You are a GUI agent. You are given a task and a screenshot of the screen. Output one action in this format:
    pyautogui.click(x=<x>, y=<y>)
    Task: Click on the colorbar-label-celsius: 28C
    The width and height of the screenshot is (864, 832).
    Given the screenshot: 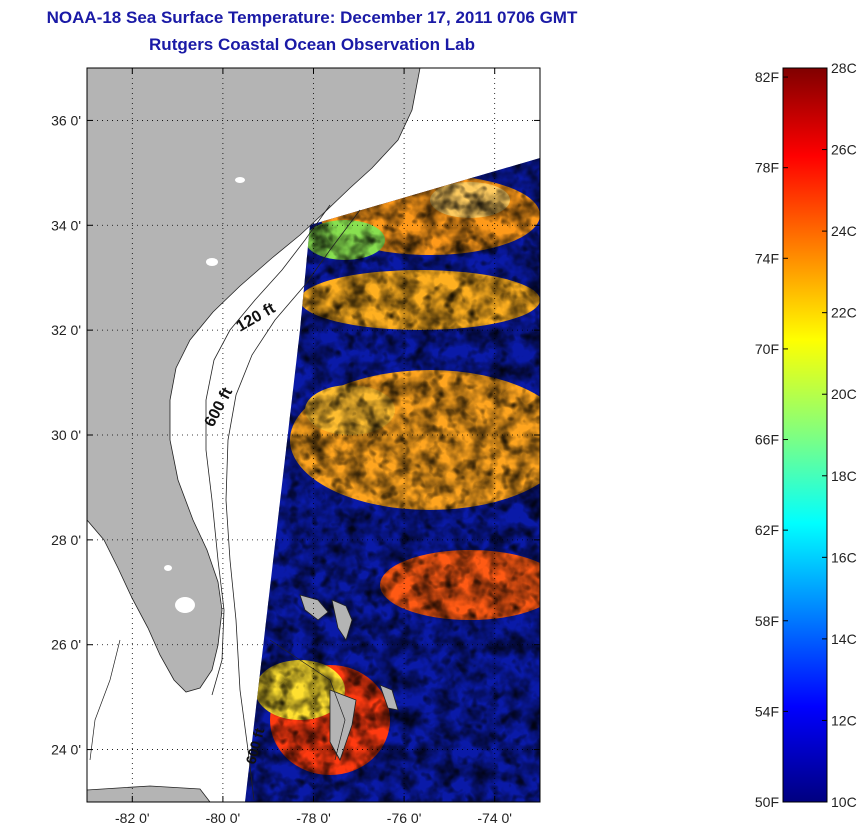 What is the action you would take?
    pyautogui.click(x=844, y=68)
    